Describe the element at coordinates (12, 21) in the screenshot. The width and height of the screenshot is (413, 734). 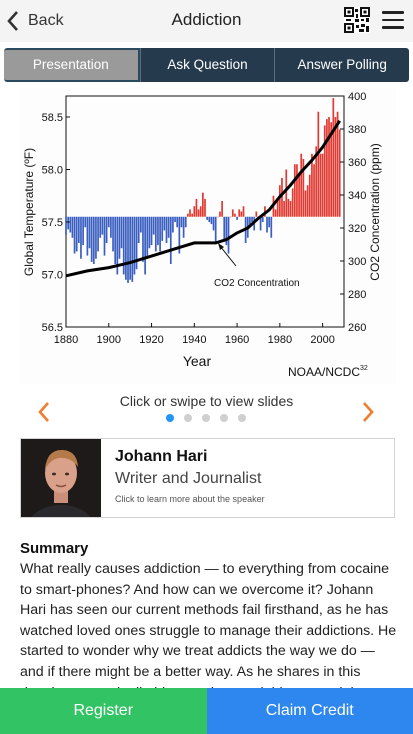
I see `chevron-left-icon` at that location.